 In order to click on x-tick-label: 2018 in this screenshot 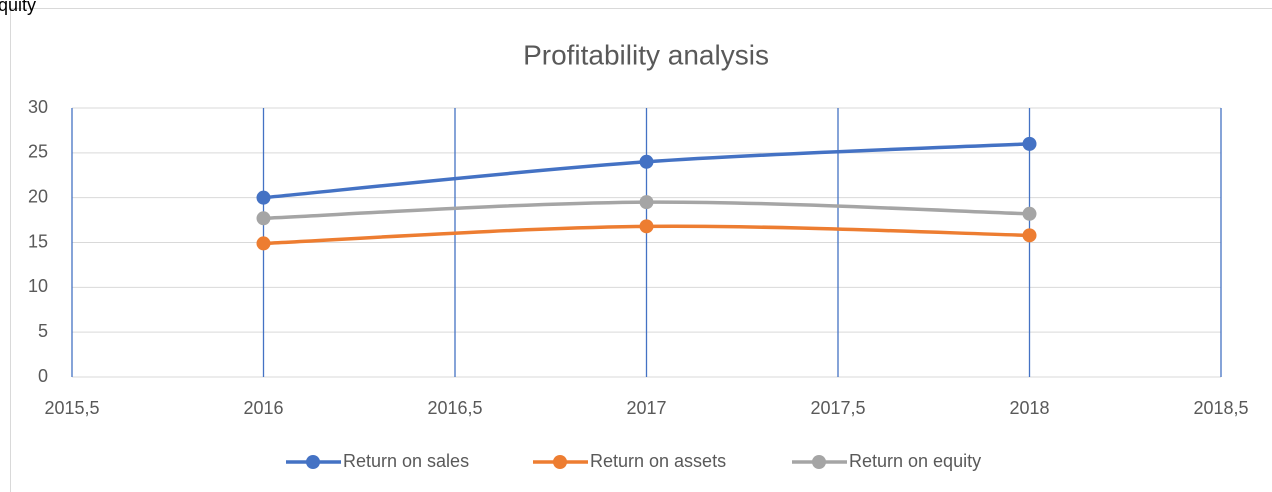, I will do `click(1029, 408)`.